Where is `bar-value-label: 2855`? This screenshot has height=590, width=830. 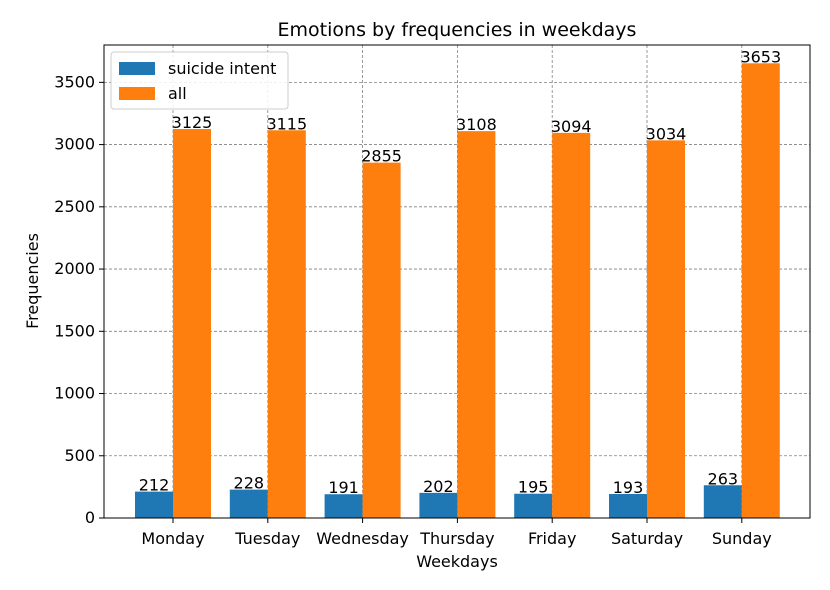 bar-value-label: 2855 is located at coordinates (381, 156).